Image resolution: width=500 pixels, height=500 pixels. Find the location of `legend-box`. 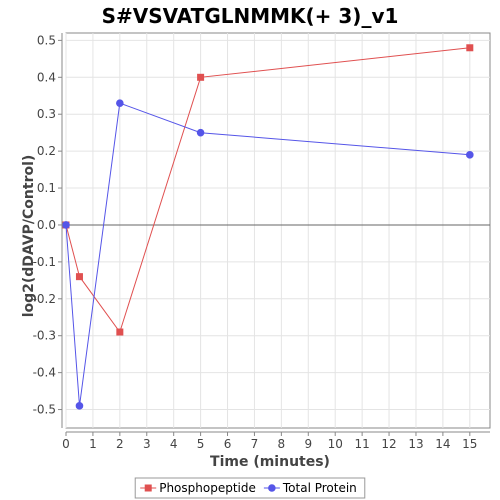

legend-box is located at coordinates (250, 488).